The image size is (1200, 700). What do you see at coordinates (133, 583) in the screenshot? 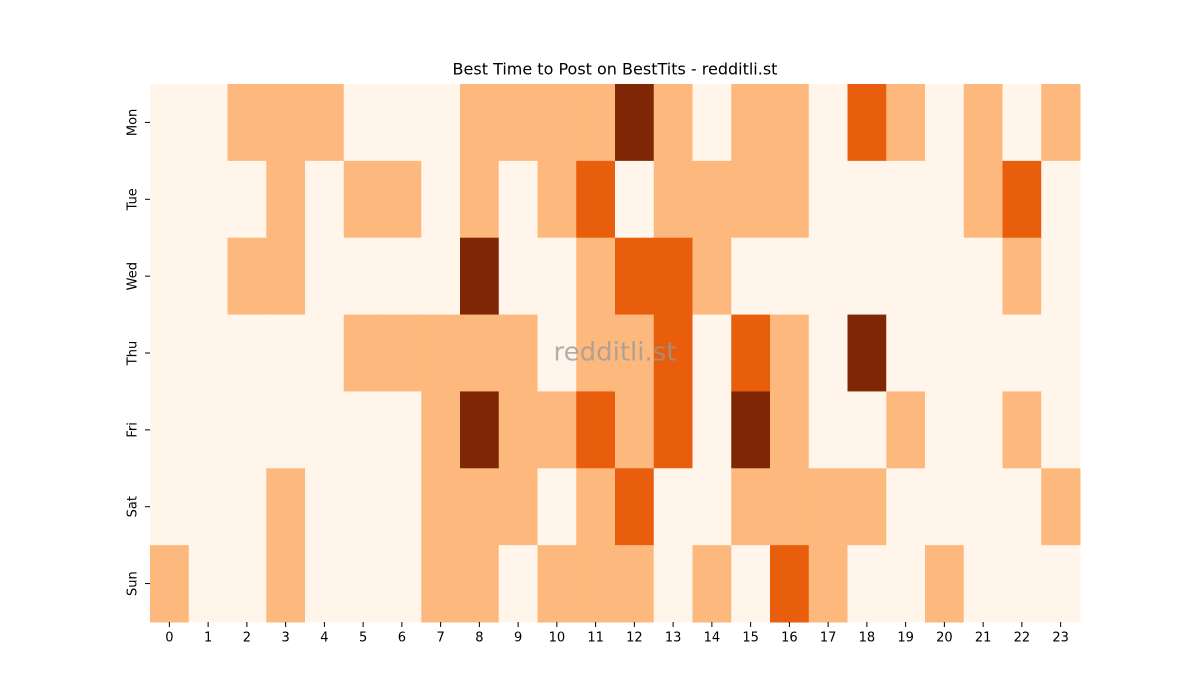
I see `y-tick-label: Sun` at bounding box center [133, 583].